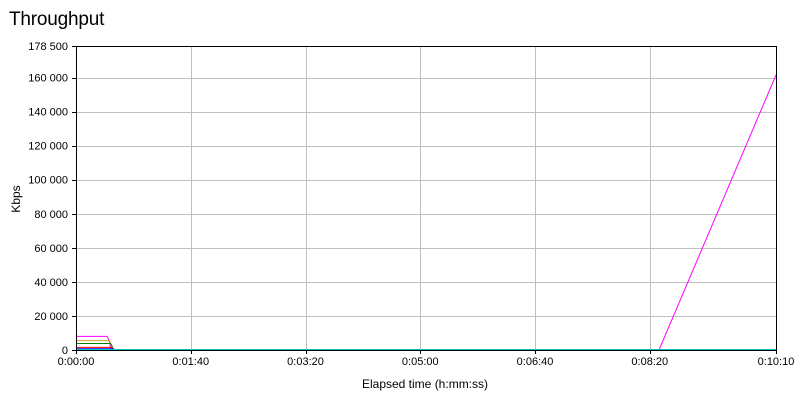  What do you see at coordinates (51, 283) in the screenshot?
I see `y-tick-label: 40 000` at bounding box center [51, 283].